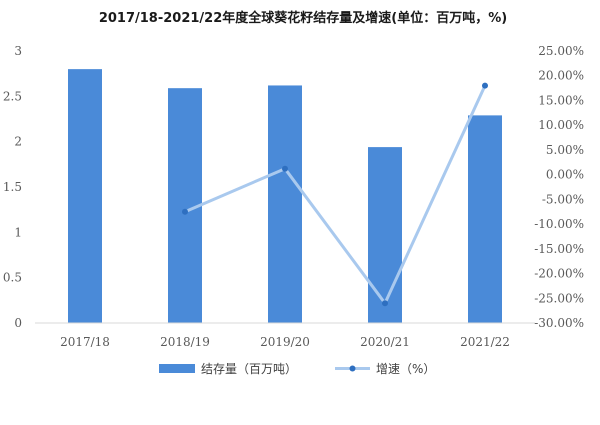 The width and height of the screenshot is (600, 425). I want to click on right-tick-label: 5.00%, so click(565, 150).